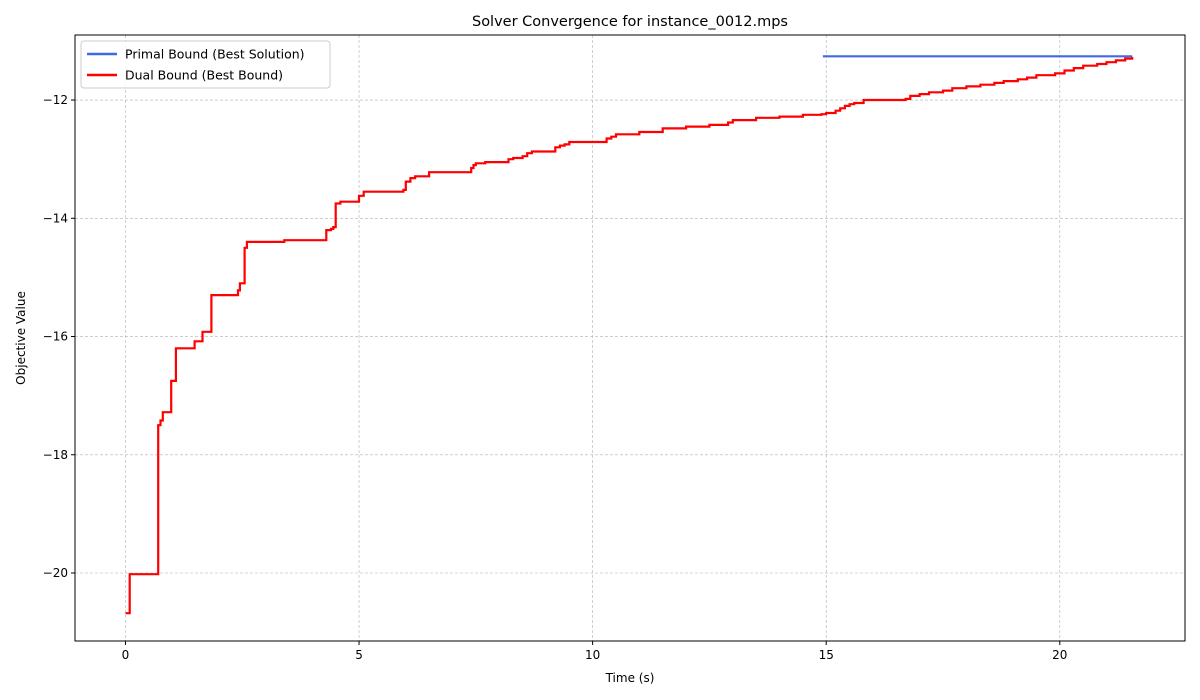 This screenshot has height=700, width=1200. What do you see at coordinates (215, 54) in the screenshot?
I see `legend-label-primal: Primal Bound (Best Solution)` at bounding box center [215, 54].